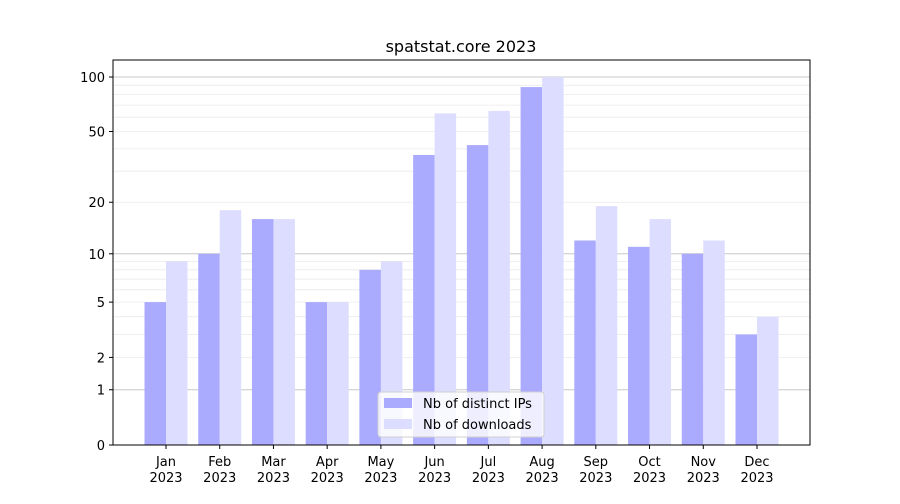  I want to click on x-tick-label: May 2023, so click(380, 470).